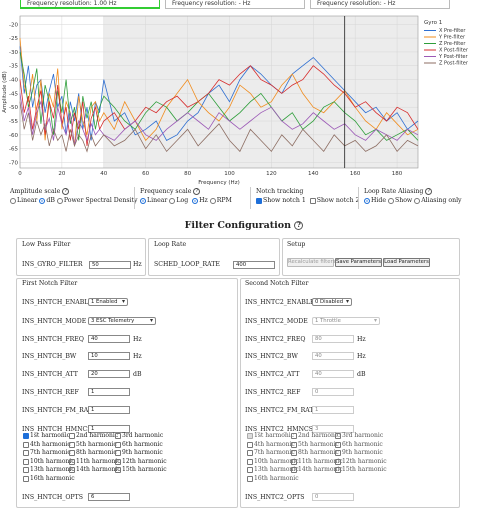 Image resolution: width=488 pixels, height=508 pixels. Describe the element at coordinates (93, 436) in the screenshot. I see `notch1-harmonic-checkbox: 2nd harmonic` at that location.